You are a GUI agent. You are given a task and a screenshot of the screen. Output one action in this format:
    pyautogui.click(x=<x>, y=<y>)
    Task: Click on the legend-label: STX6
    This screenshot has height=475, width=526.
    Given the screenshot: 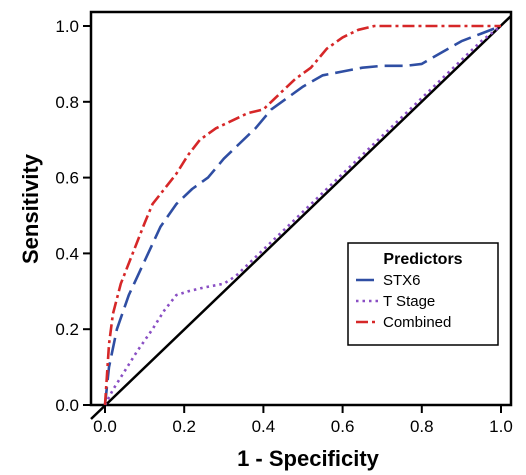 What is the action you would take?
    pyautogui.click(x=402, y=280)
    